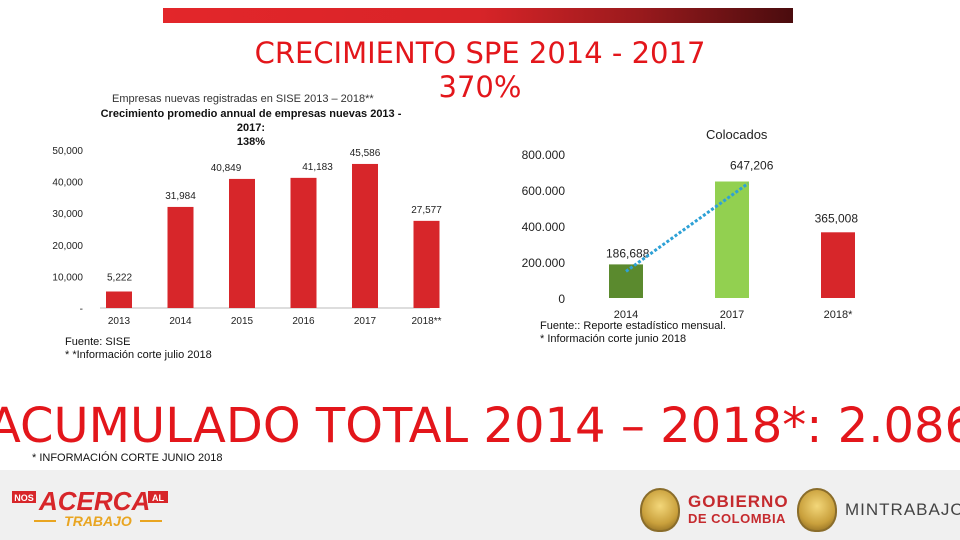 Image resolution: width=960 pixels, height=540 pixels. I want to click on left-y-tick-label: 30,000, so click(67, 214).